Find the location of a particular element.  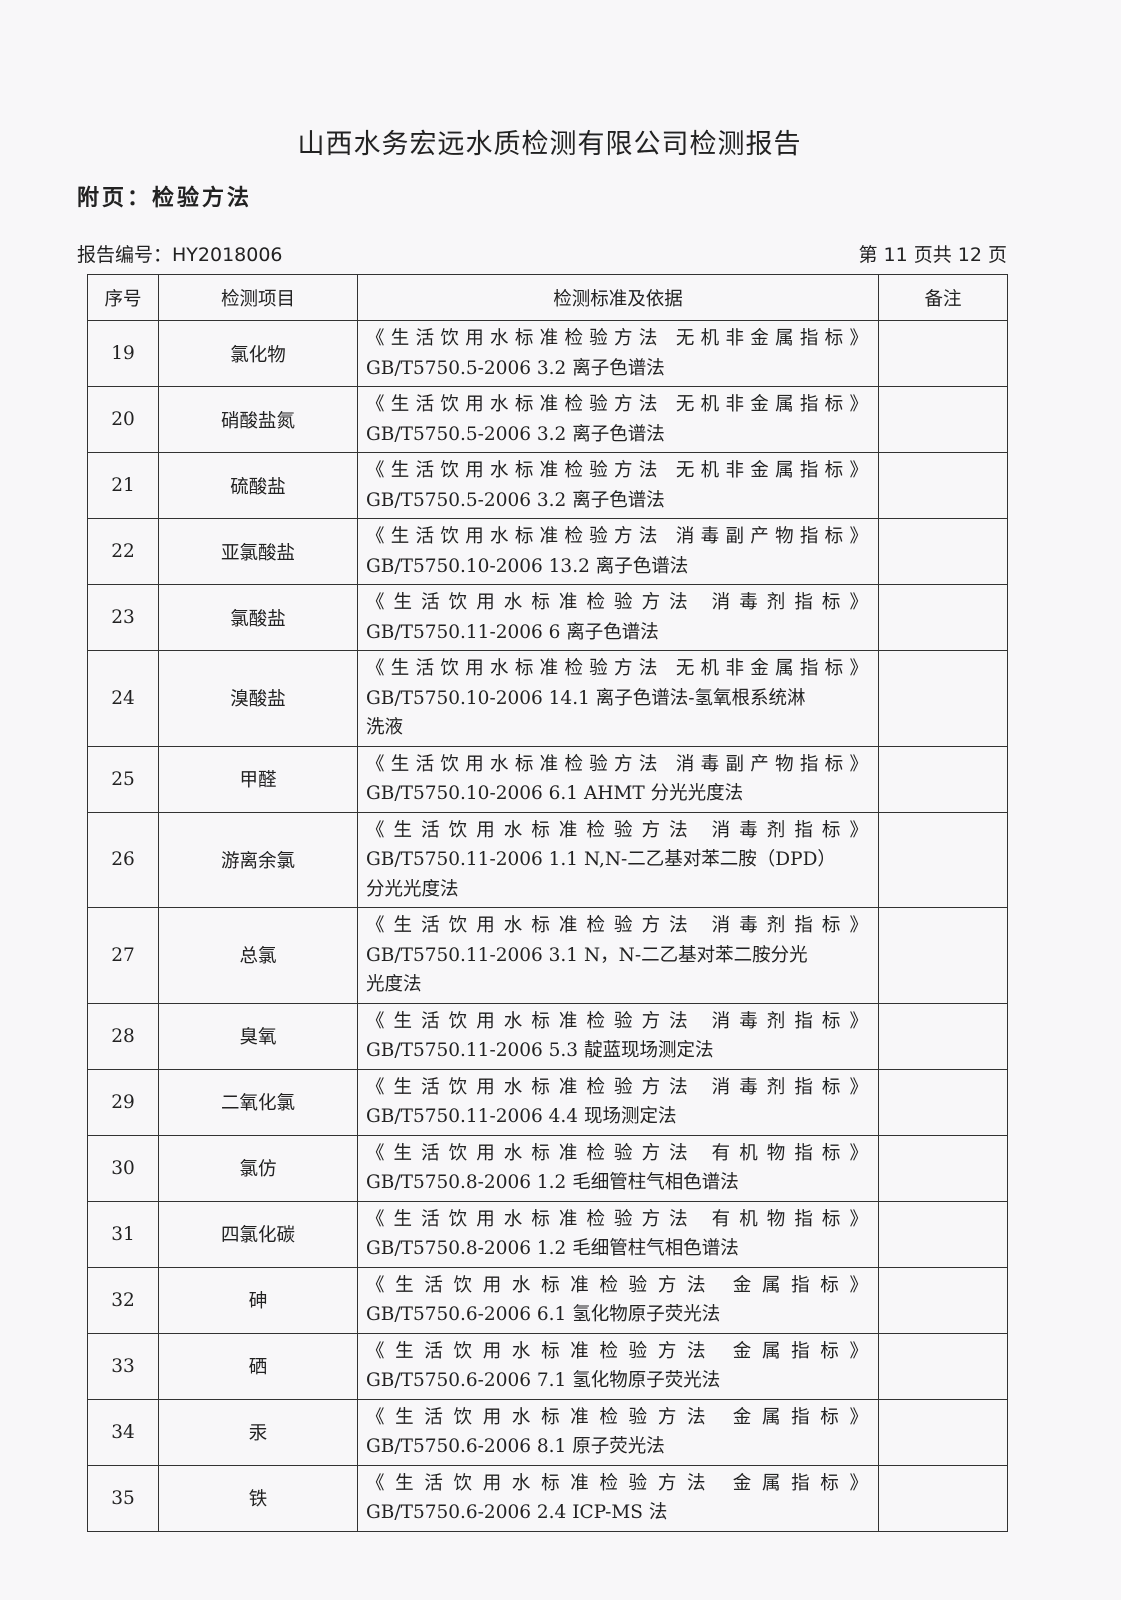

header-no: 序号 is located at coordinates (123, 297).